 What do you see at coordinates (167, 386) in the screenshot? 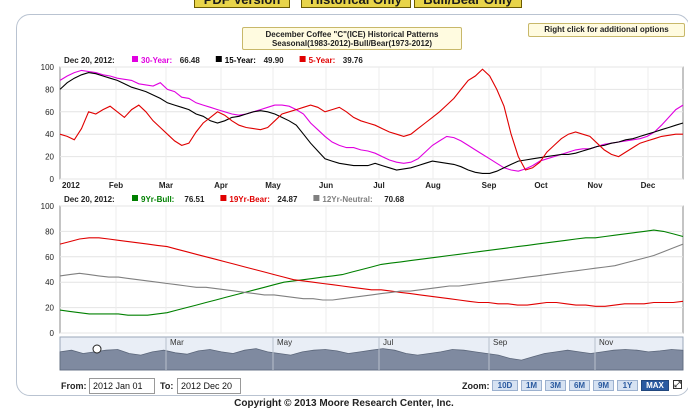
I see `to-label: To:` at bounding box center [167, 386].